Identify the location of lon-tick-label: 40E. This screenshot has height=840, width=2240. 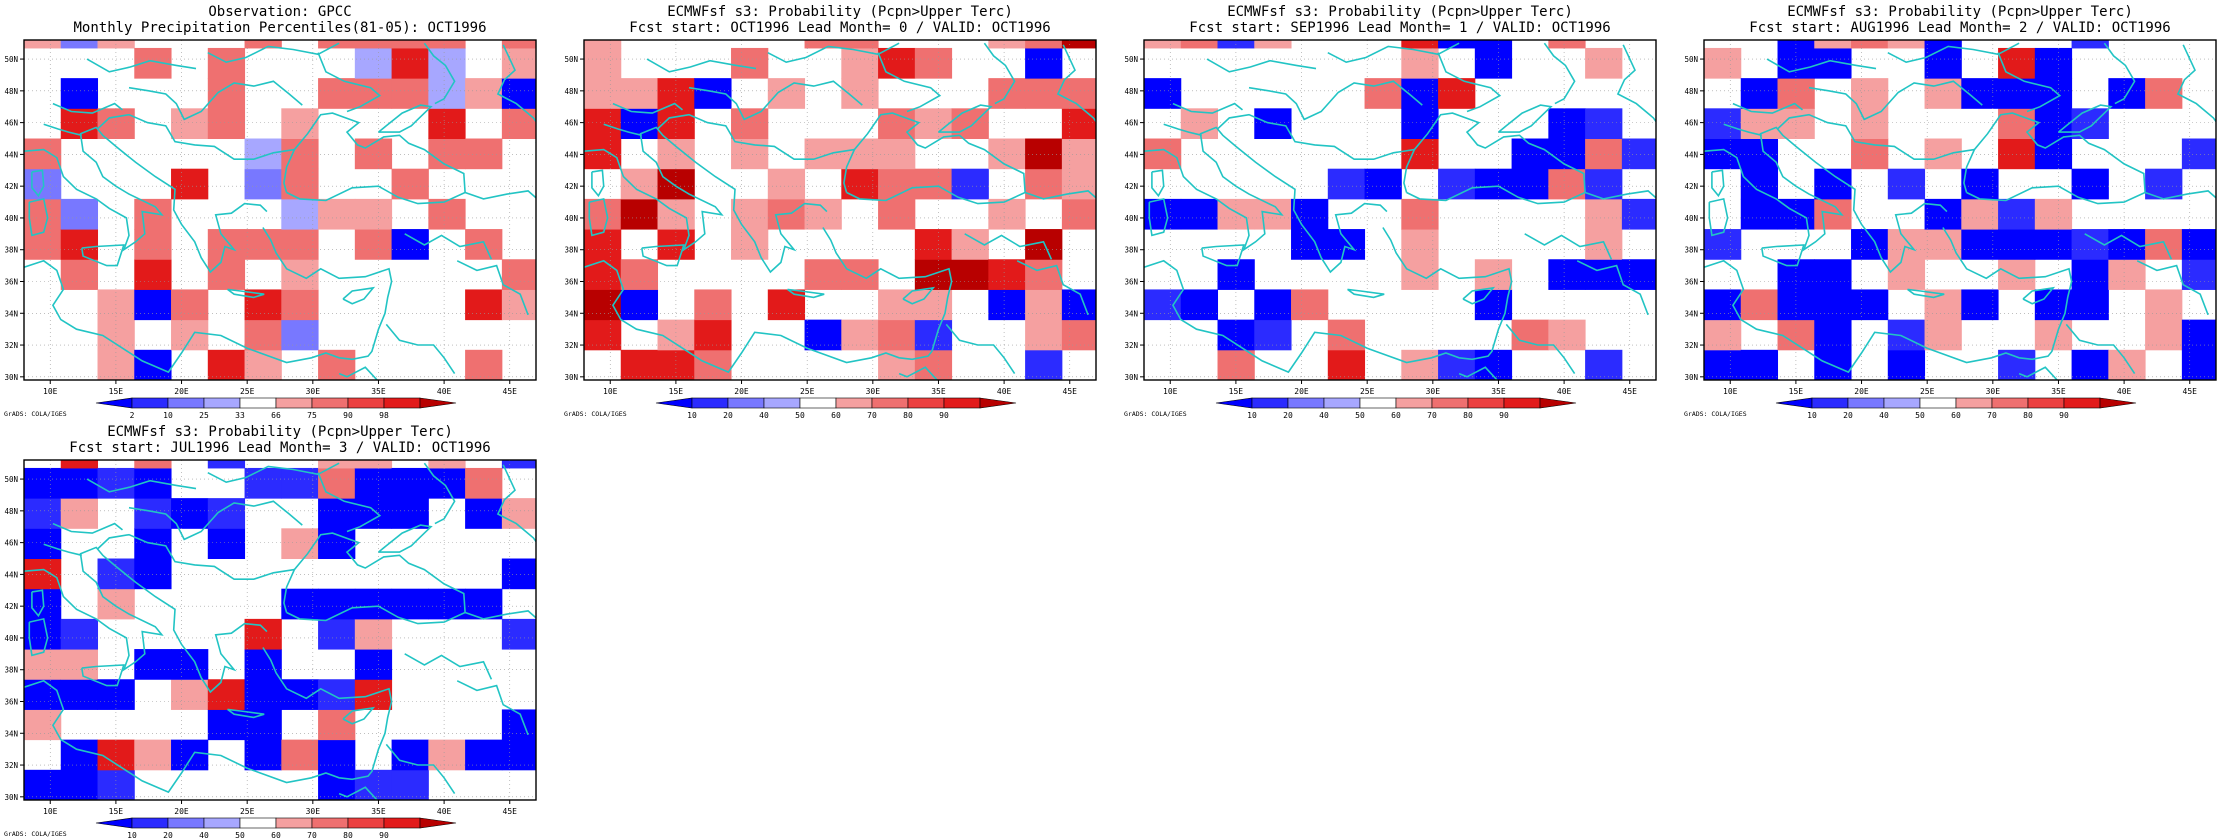
(1004, 391).